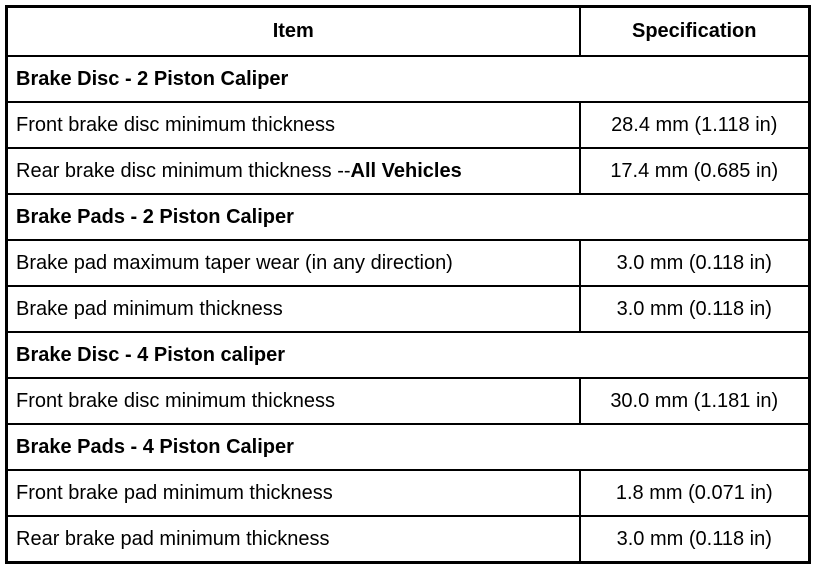 This screenshot has width=832, height=588. Describe the element at coordinates (293, 31) in the screenshot. I see `column-header-item: Item` at that location.